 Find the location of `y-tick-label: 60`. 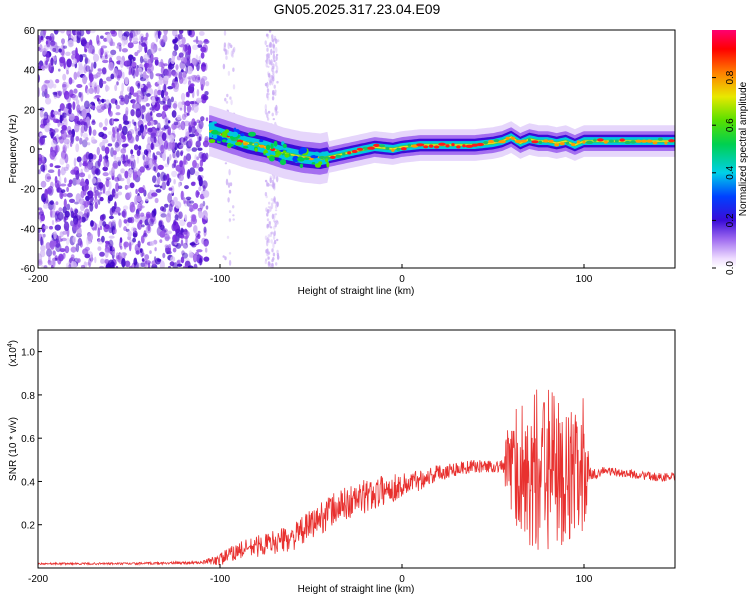

y-tick-label: 60 is located at coordinates (30, 31).